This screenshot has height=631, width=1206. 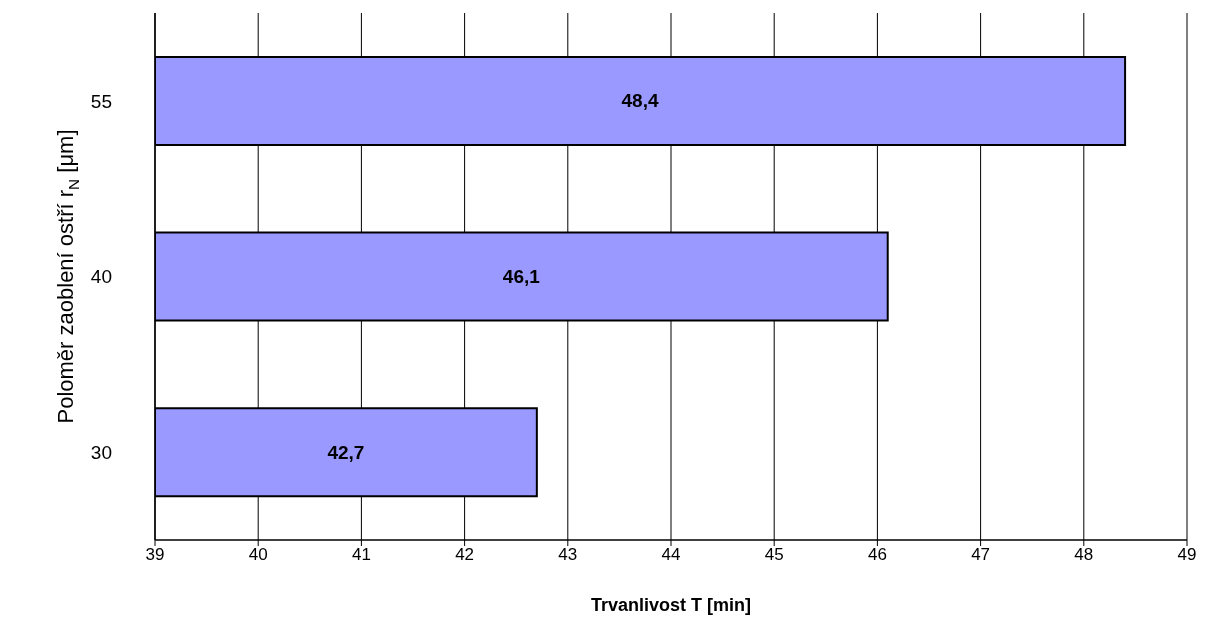 I want to click on x-tick-label: 40, so click(x=258, y=555).